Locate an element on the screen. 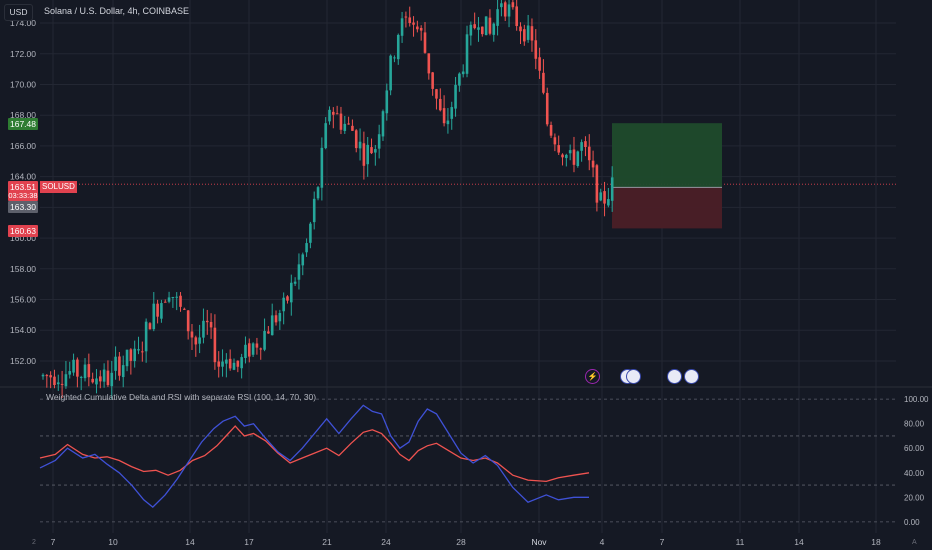 The height and width of the screenshot is (550, 932). time-axis: 7 10 14 17 21 24 28 Nov 4 7 11 14 18 is located at coordinates (466, 542).